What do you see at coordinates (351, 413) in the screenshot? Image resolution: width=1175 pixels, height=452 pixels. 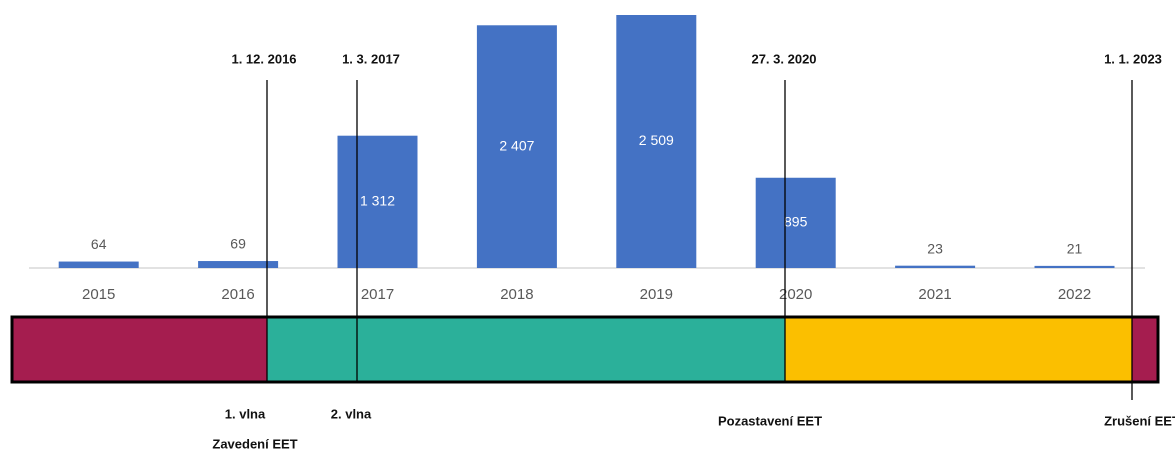 I see `event-label: 2. vlna` at bounding box center [351, 413].